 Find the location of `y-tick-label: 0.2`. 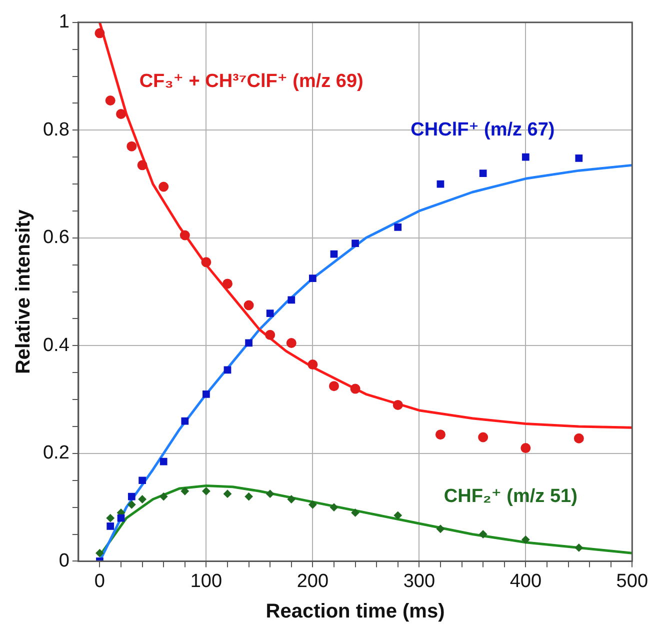

y-tick-label: 0.2 is located at coordinates (56, 453).